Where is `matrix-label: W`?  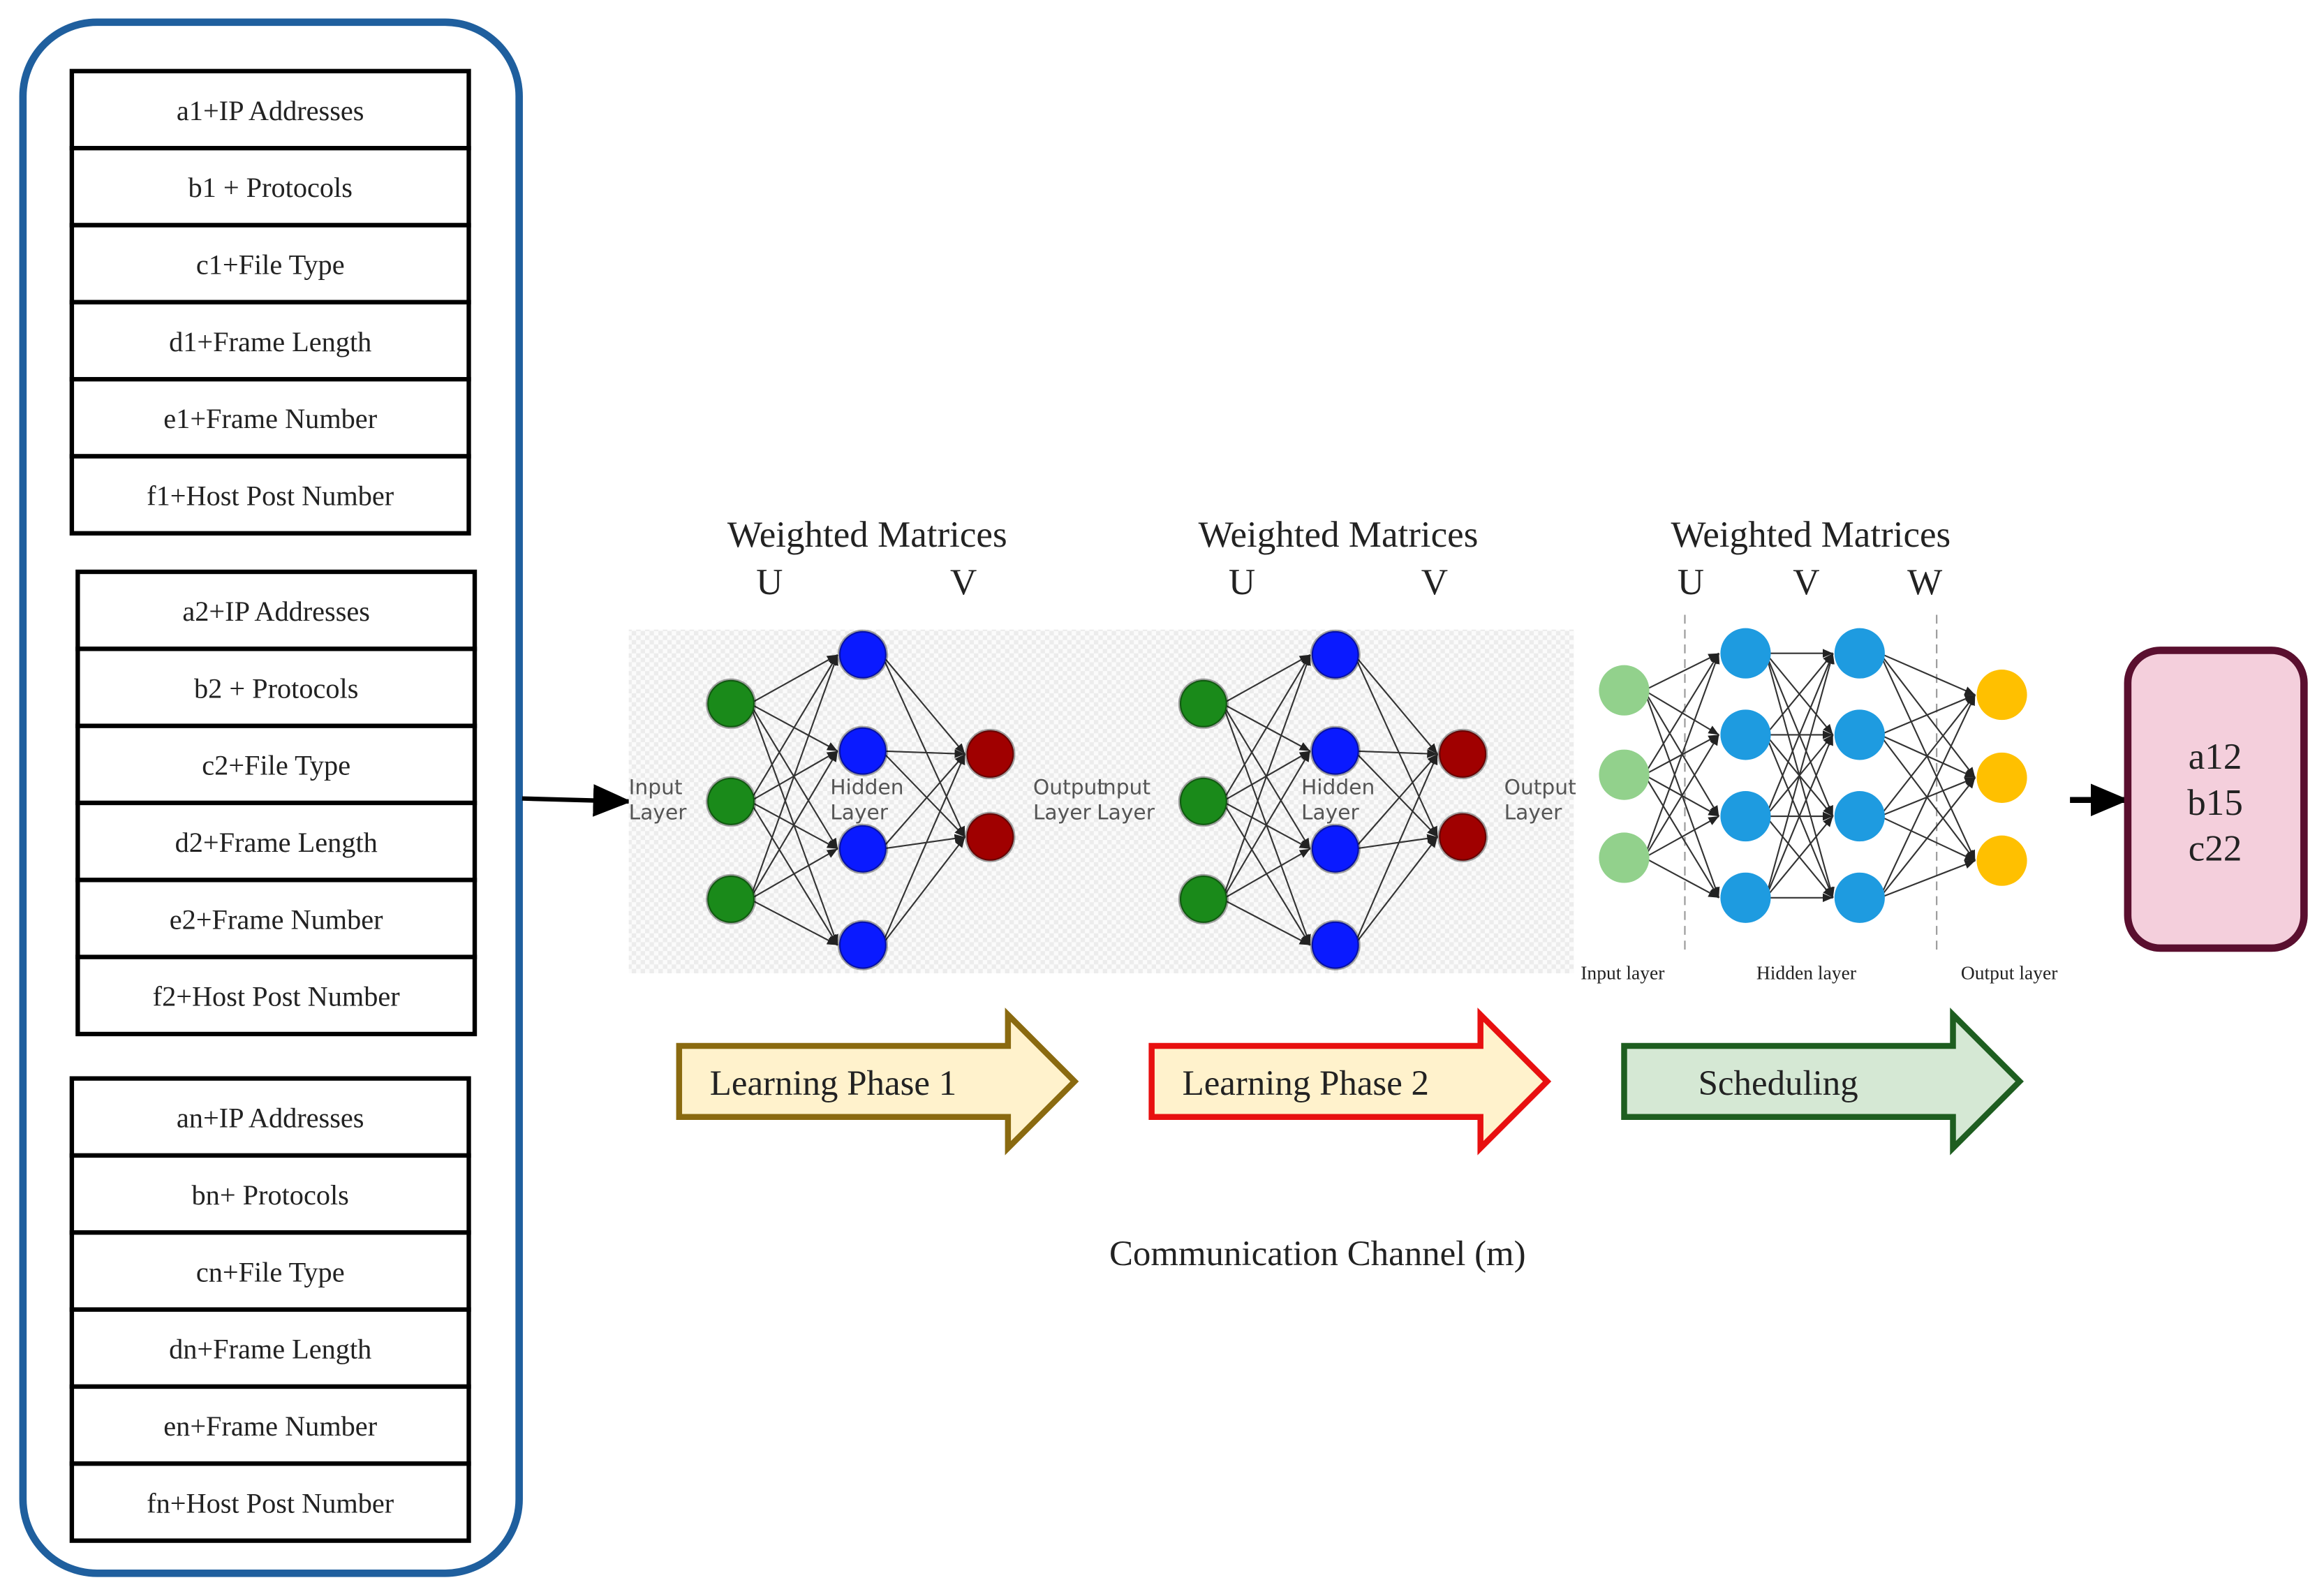 matrix-label: W is located at coordinates (1924, 582).